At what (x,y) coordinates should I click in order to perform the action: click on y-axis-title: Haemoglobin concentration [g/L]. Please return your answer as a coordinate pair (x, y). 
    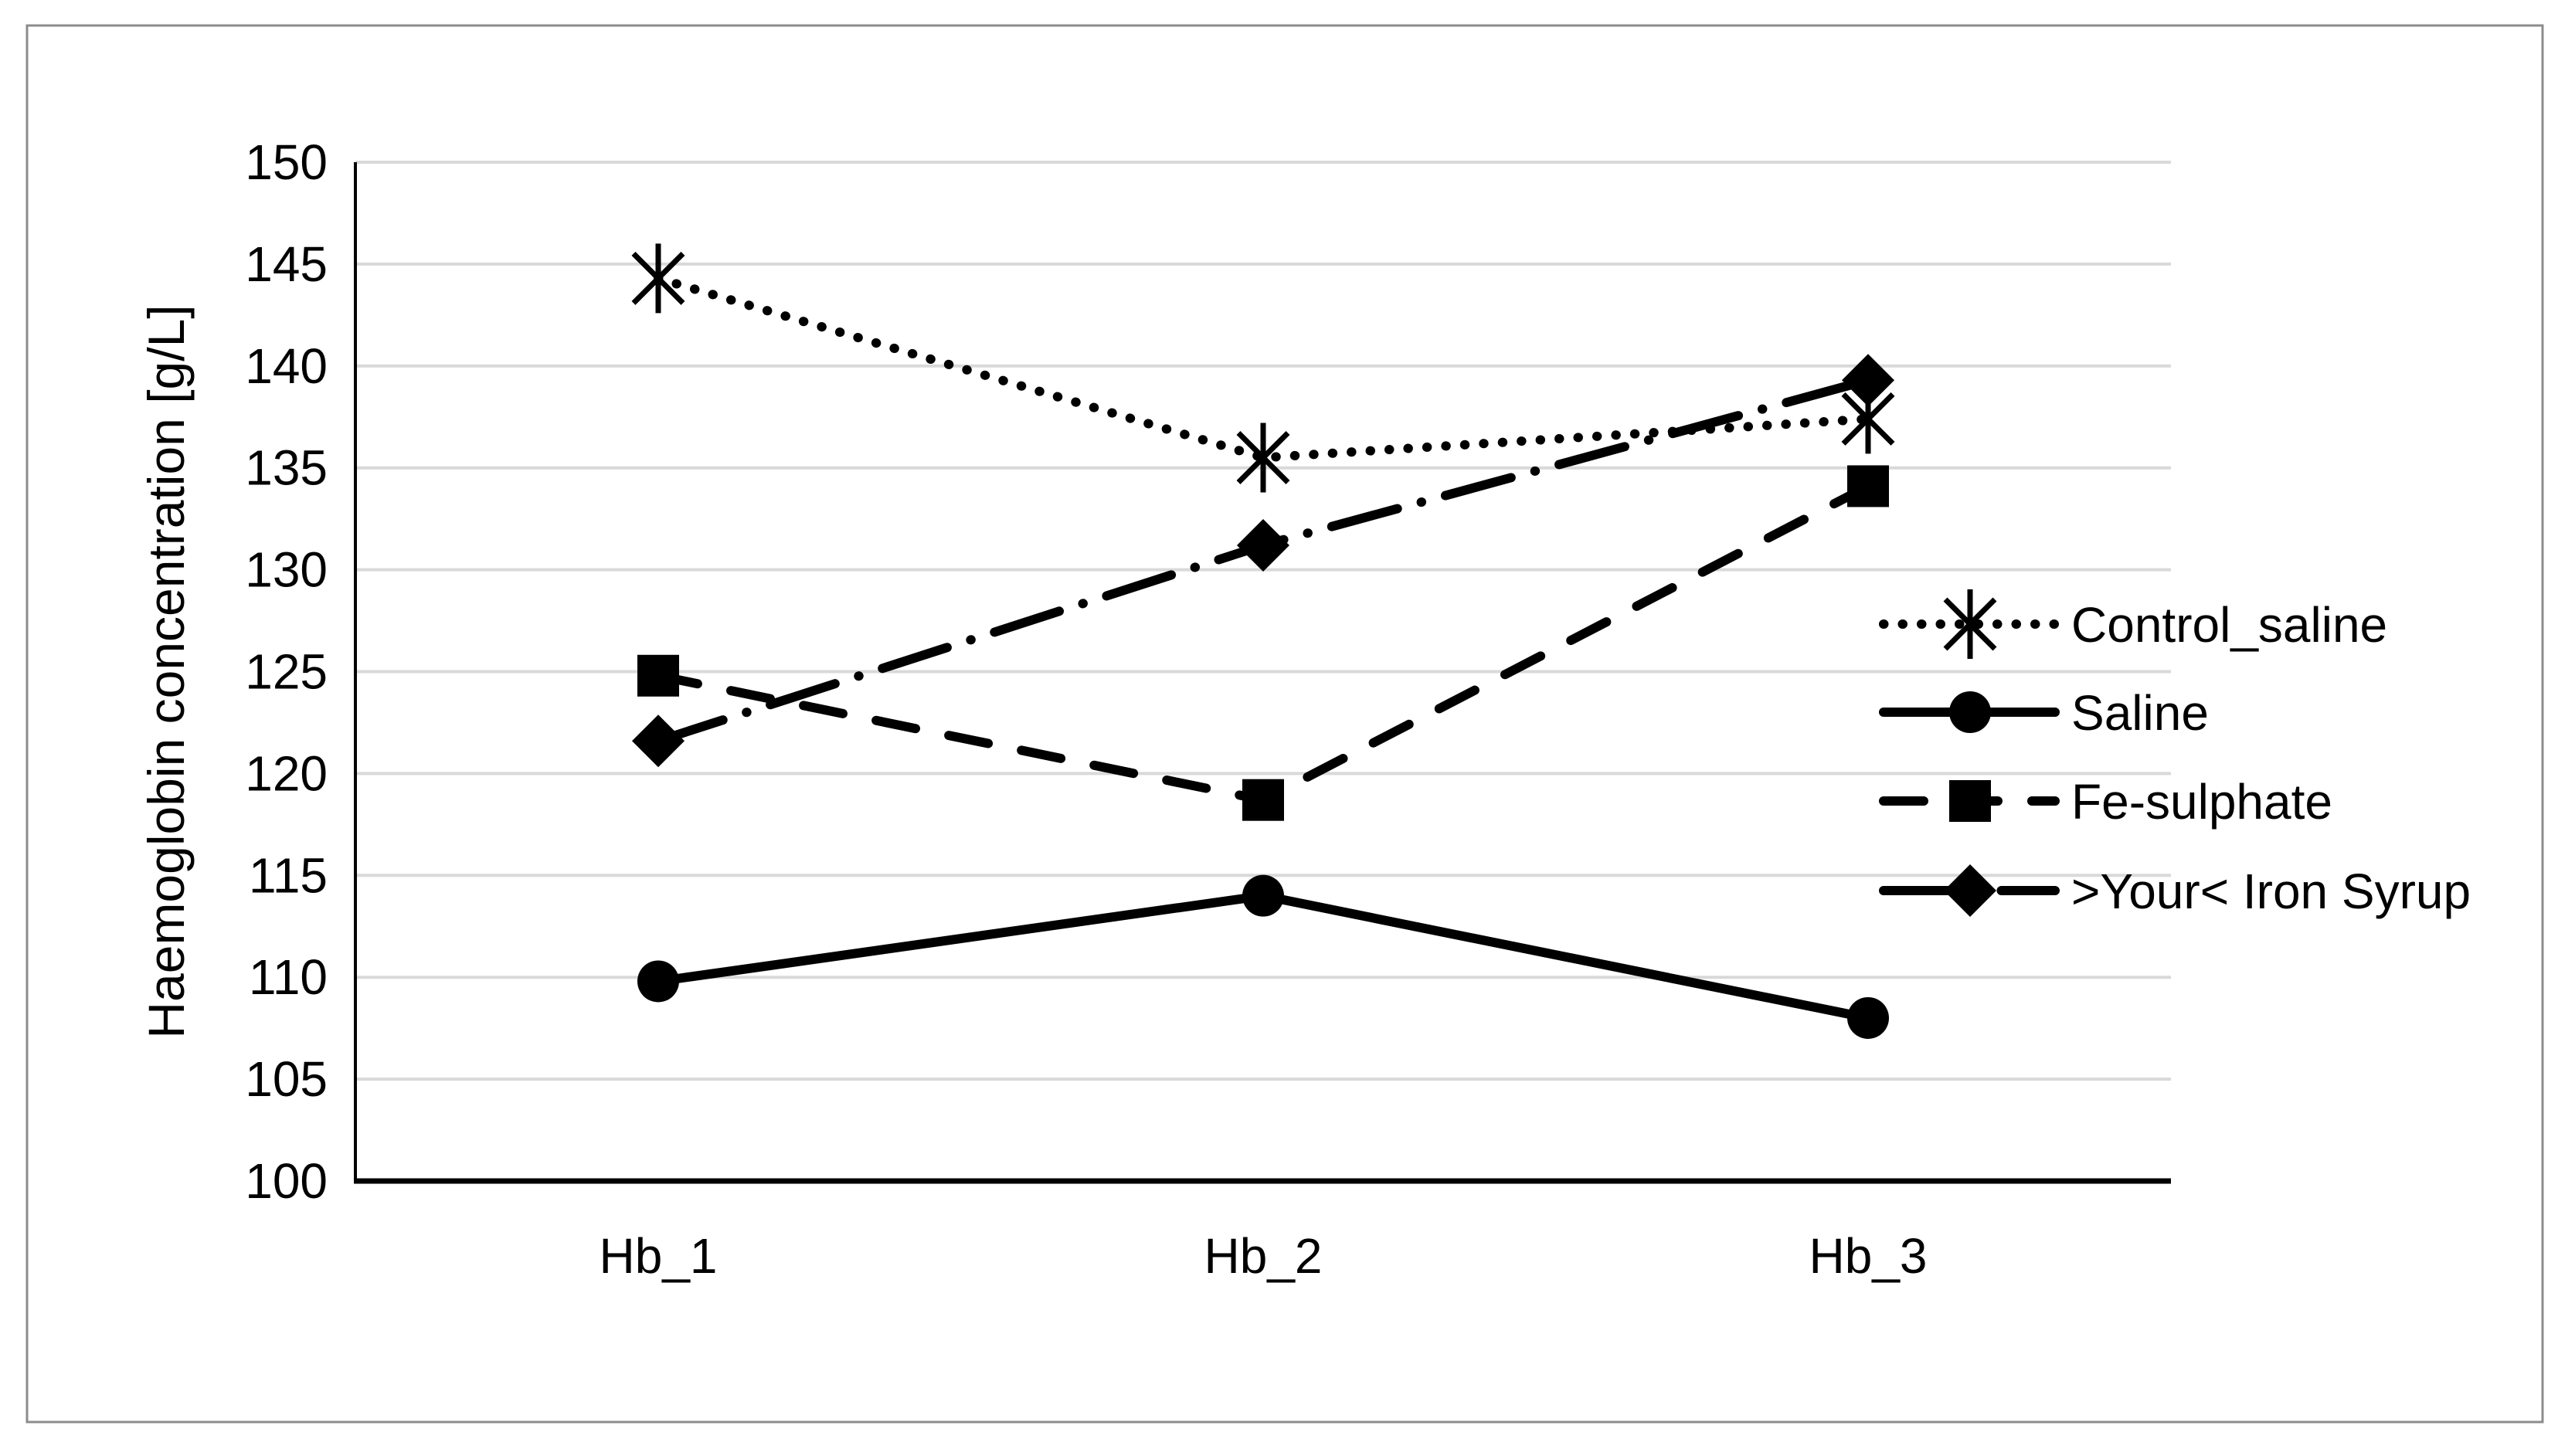
    Looking at the image, I should click on (166, 671).